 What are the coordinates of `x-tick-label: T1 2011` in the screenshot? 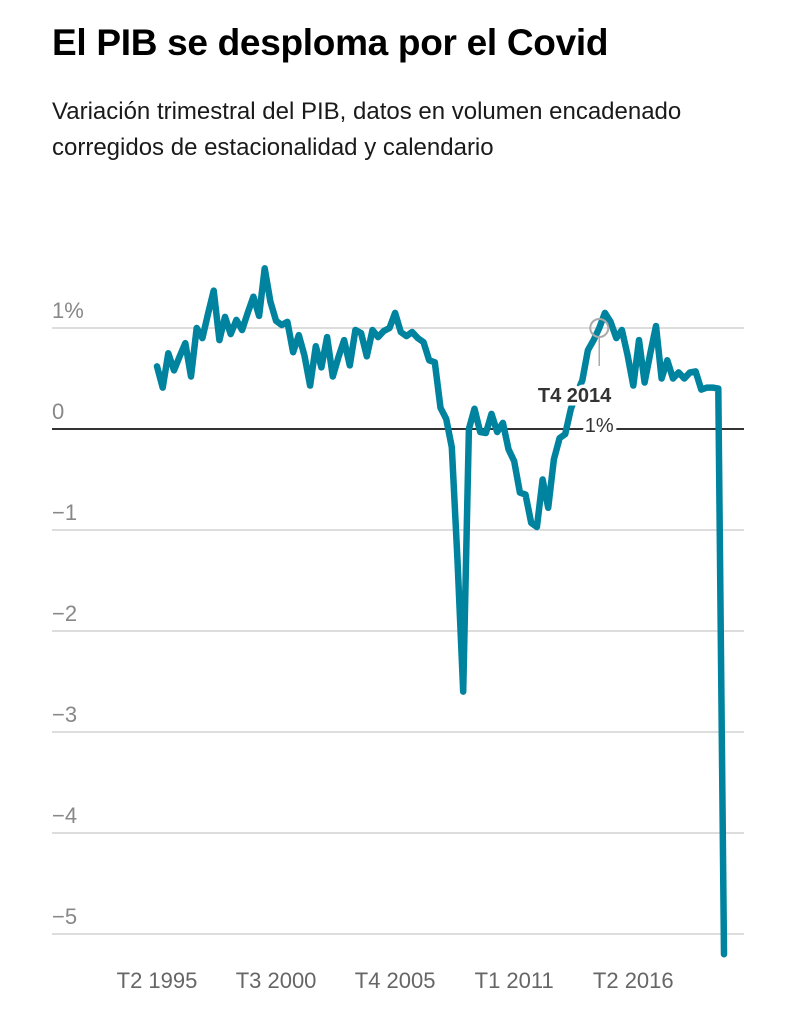 It's located at (514, 980).